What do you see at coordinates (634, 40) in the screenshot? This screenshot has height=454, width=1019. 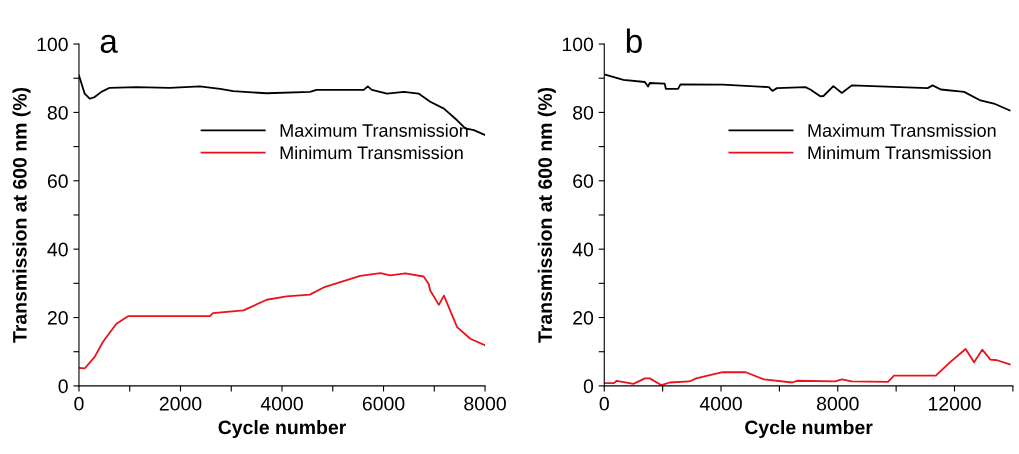 I see `annotation: b` at bounding box center [634, 40].